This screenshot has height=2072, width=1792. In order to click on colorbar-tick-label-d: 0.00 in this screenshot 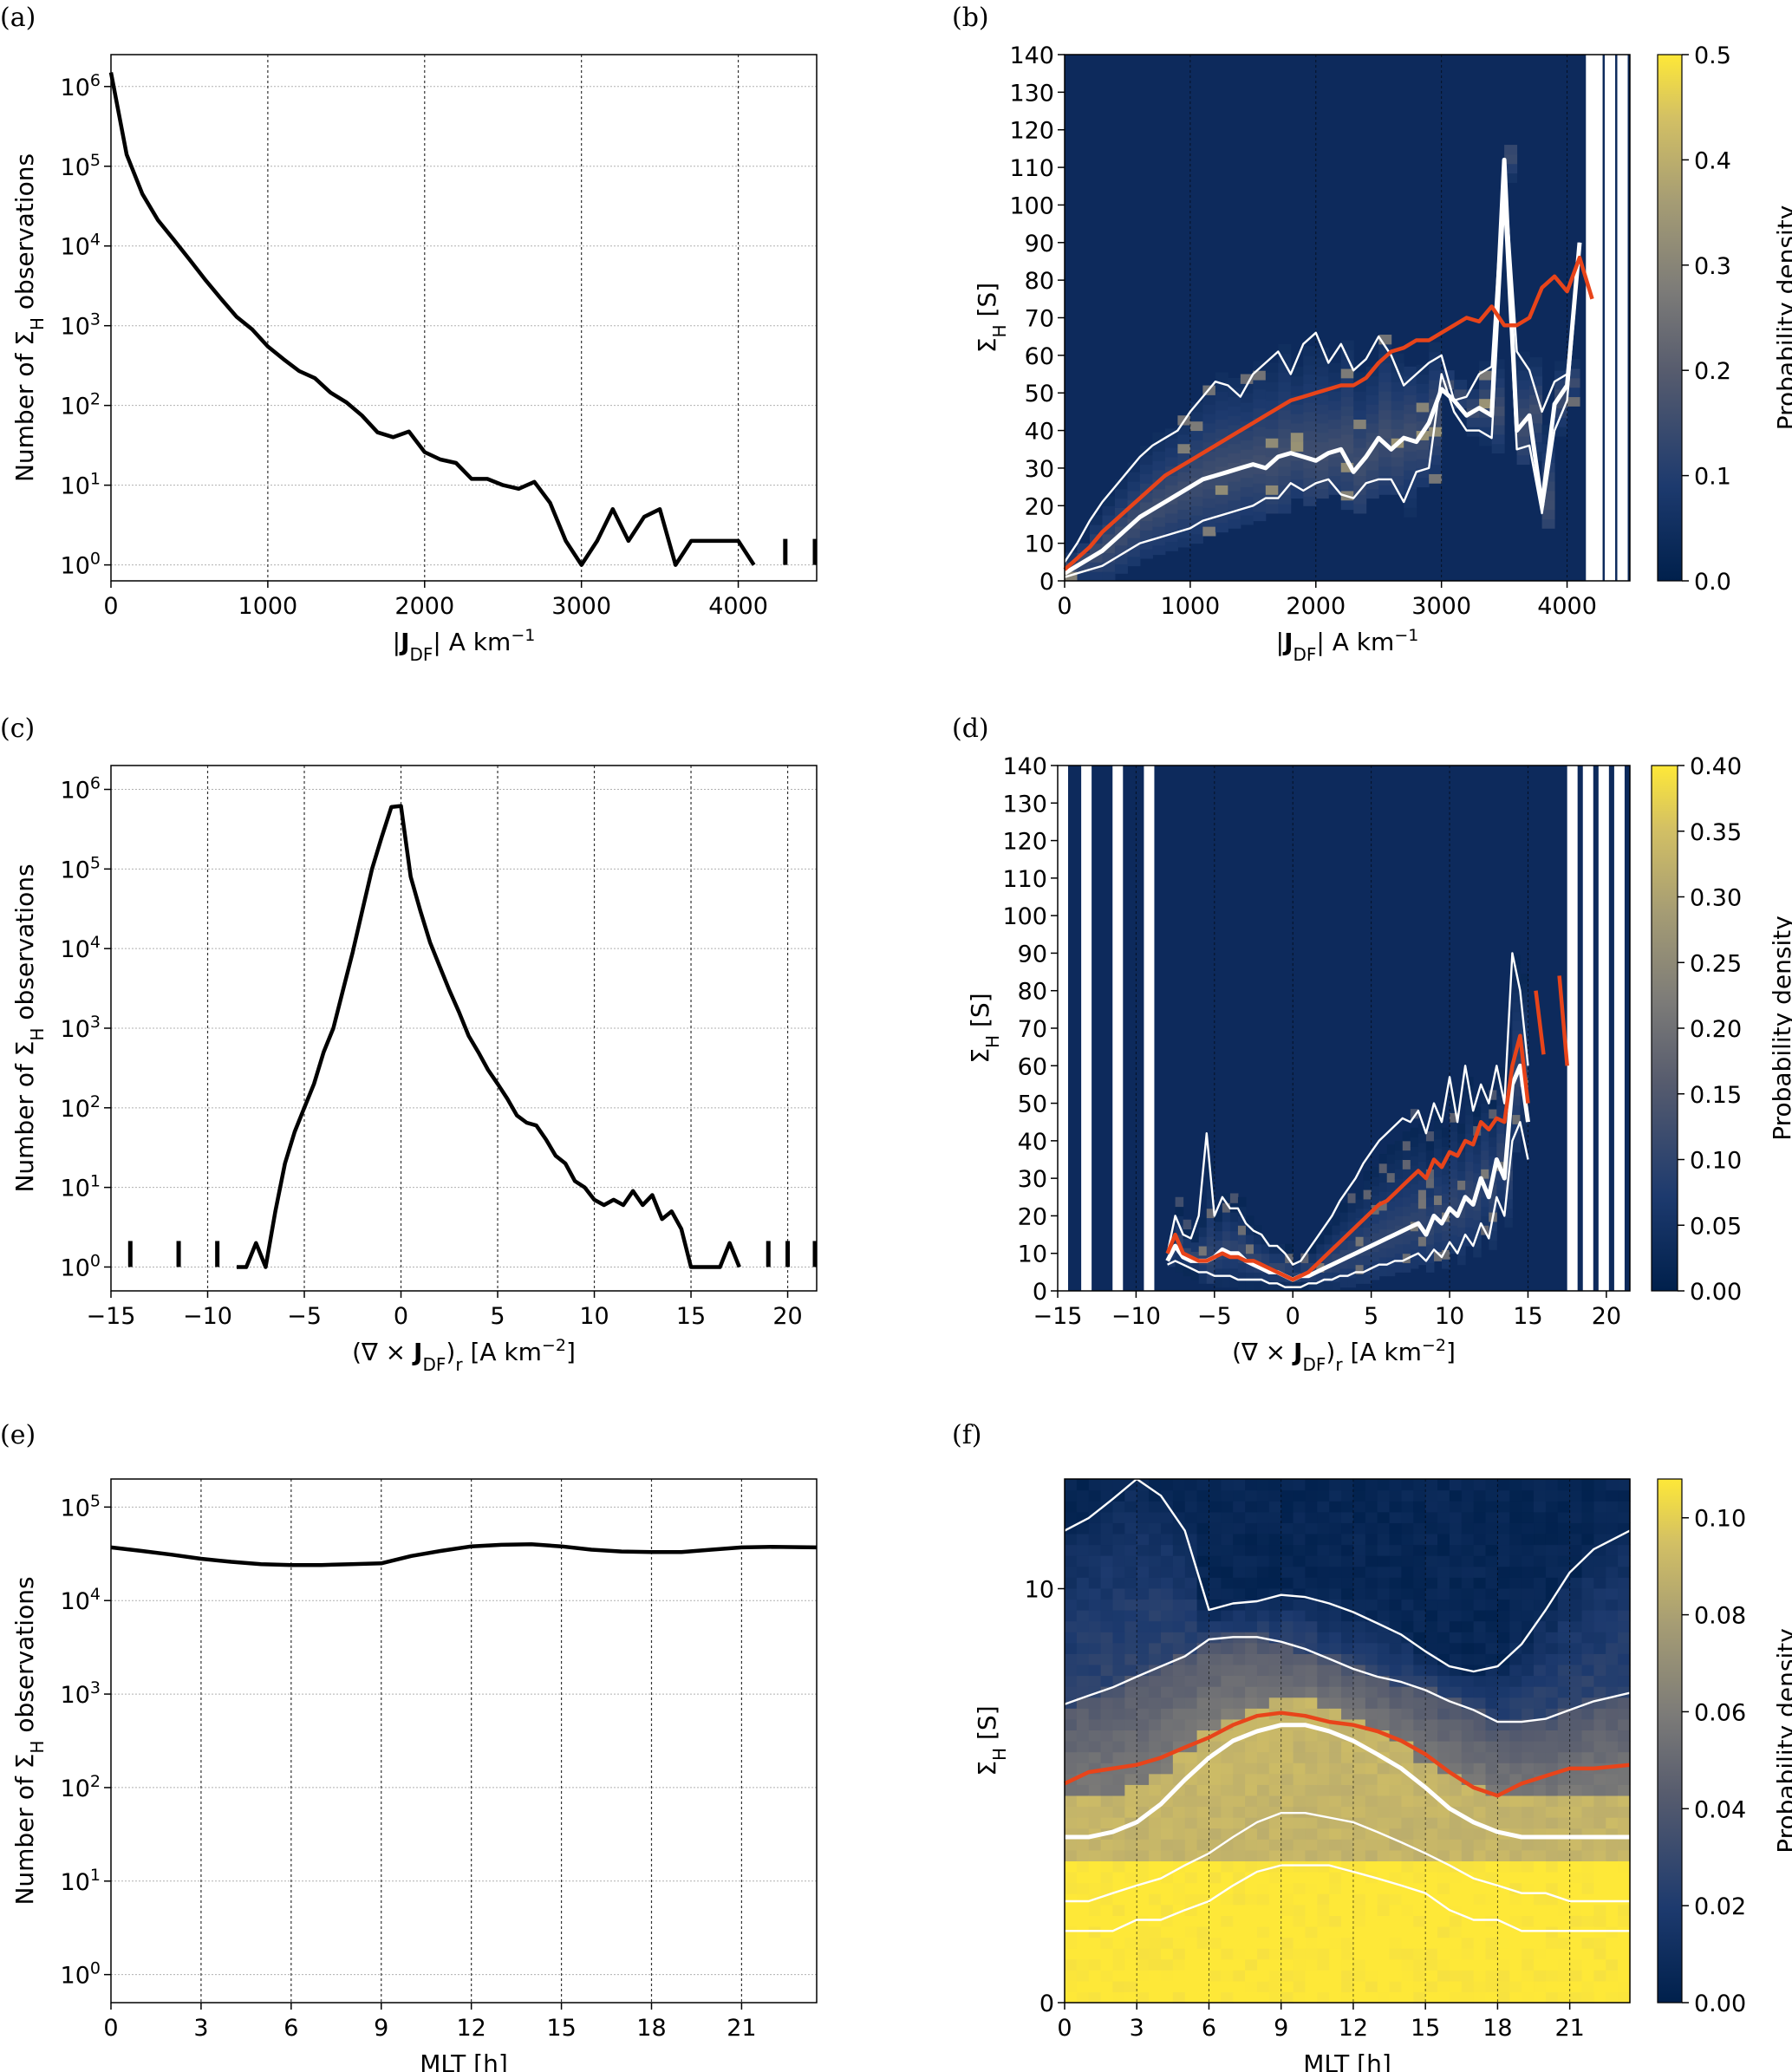, I will do `click(1716, 1292)`.